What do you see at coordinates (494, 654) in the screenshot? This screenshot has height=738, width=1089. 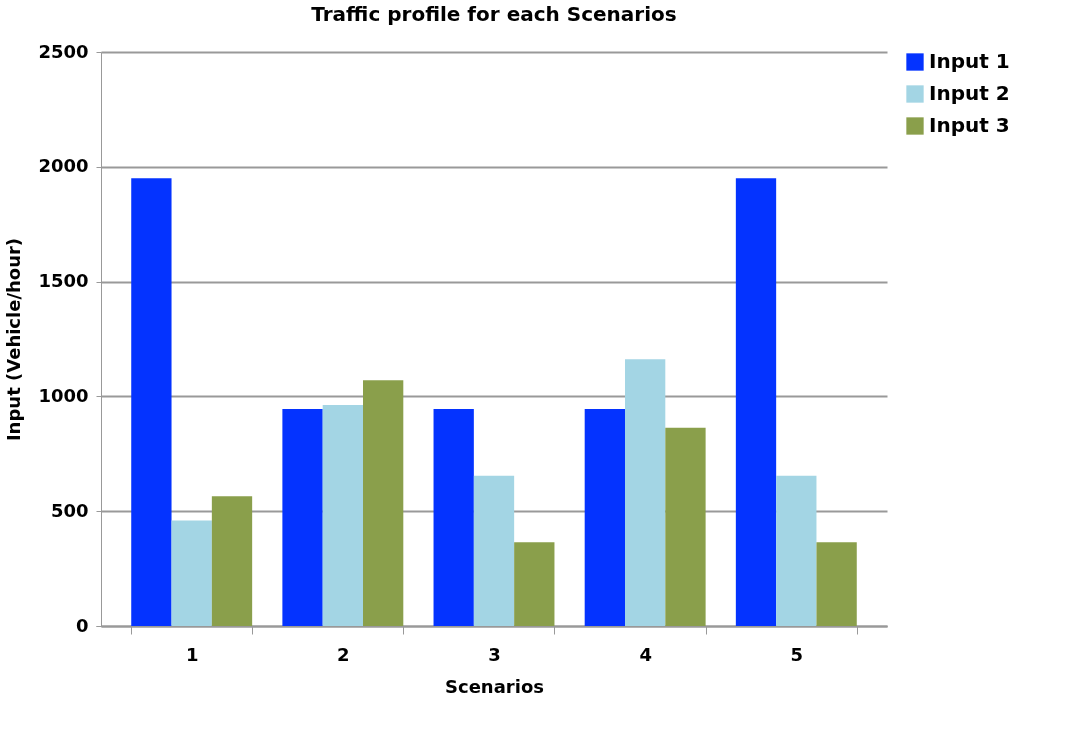 I see `x-tick-label: 3` at bounding box center [494, 654].